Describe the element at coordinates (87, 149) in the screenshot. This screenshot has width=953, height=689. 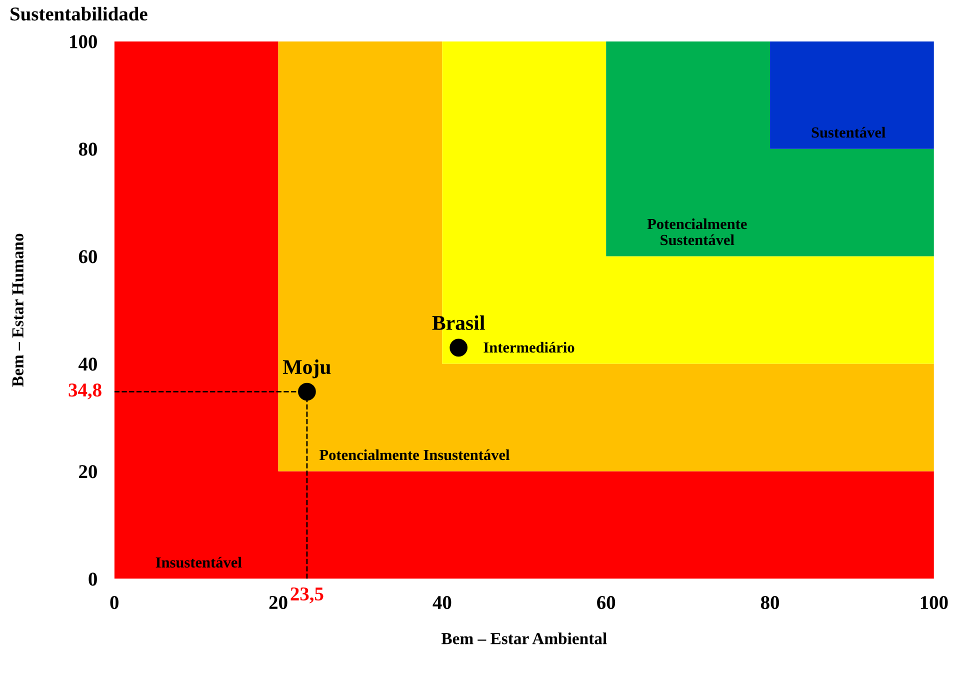
I see `y-tick-label: 80` at that location.